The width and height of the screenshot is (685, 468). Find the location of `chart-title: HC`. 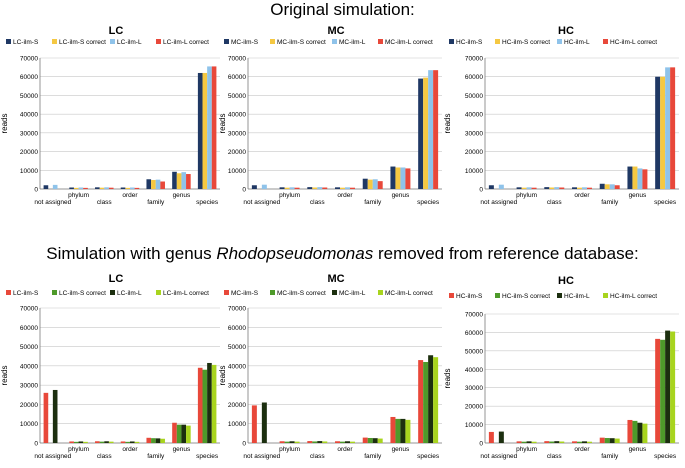

chart-title: HC is located at coordinates (566, 31).